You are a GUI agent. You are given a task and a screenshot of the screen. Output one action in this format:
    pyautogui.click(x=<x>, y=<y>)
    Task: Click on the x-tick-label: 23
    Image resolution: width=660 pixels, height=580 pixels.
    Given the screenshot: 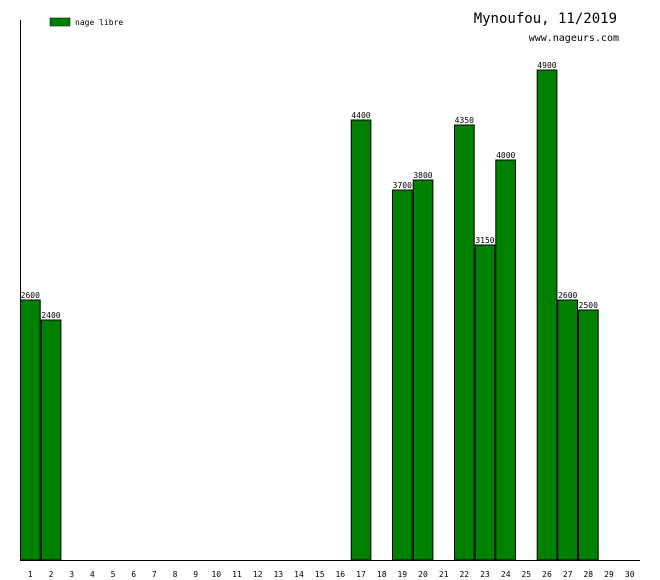 What is the action you would take?
    pyautogui.click(x=485, y=574)
    